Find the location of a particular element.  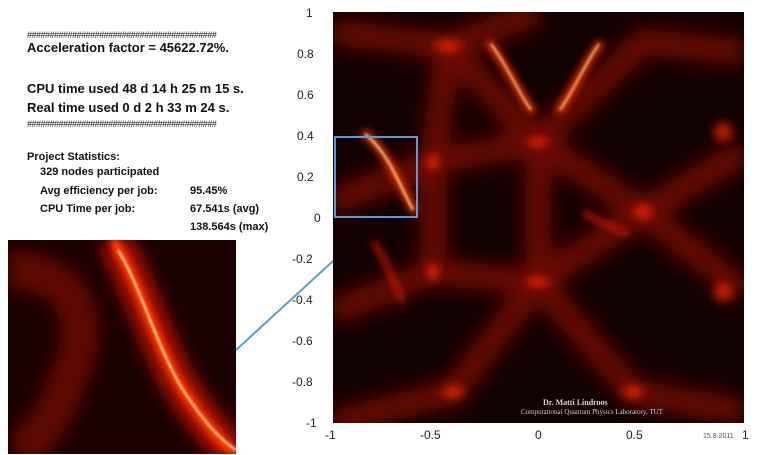

x-tick-label: 0 is located at coordinates (538, 435).